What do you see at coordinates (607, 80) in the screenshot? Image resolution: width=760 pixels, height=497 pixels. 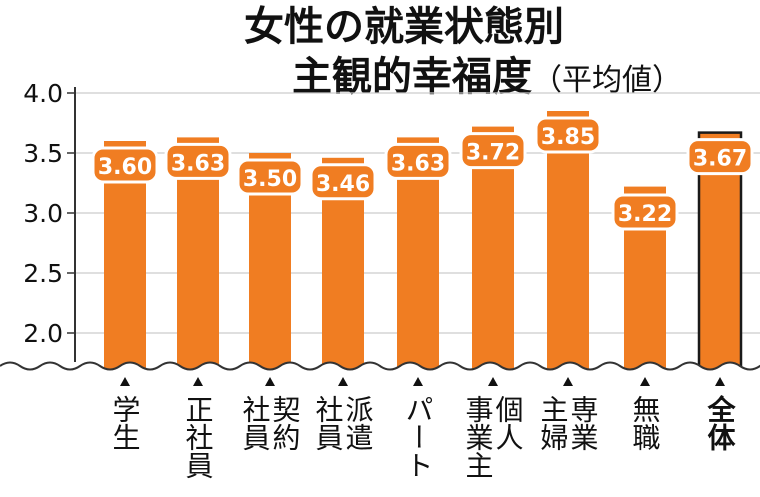 I see `chart-subtitle: （平均値）` at bounding box center [607, 80].